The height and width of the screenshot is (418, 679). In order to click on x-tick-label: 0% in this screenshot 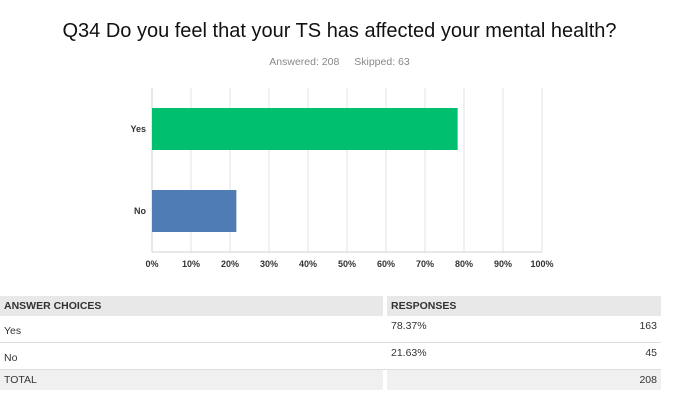, I will do `click(151, 264)`.